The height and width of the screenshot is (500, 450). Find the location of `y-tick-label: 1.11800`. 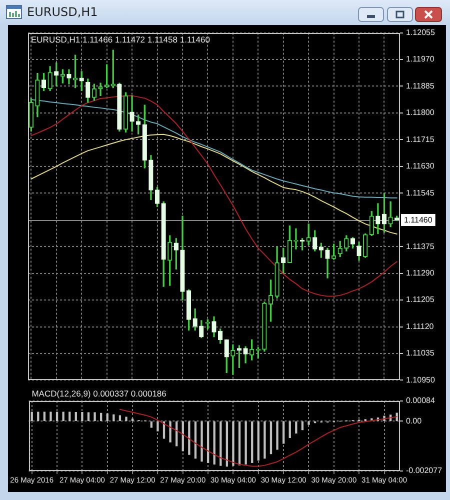

y-tick-label: 1.11800 is located at coordinates (420, 113).